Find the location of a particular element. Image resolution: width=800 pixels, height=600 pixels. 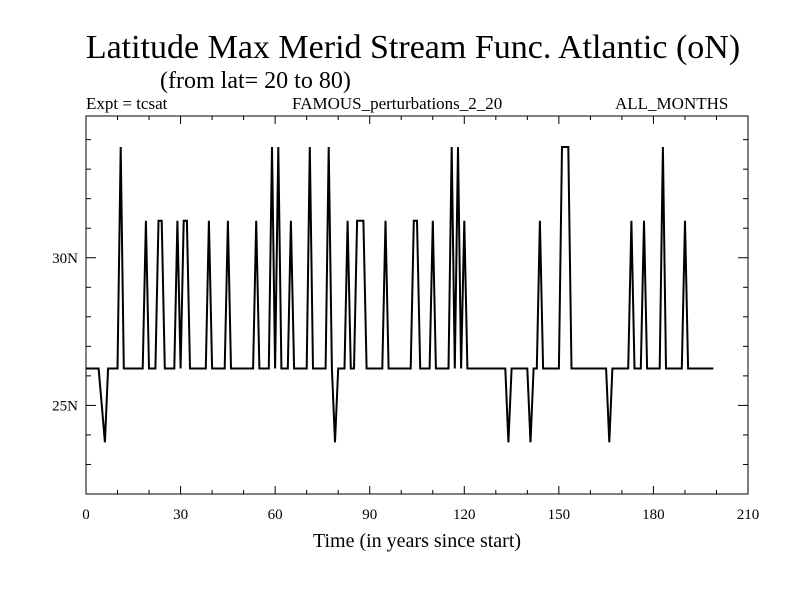

chart-subtitle: (from lat= 20 to 80) is located at coordinates (255, 81).